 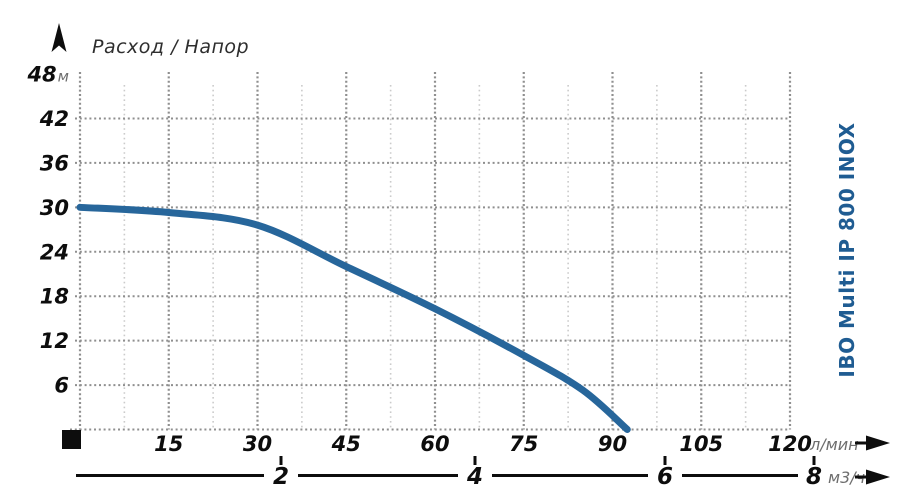 What do you see at coordinates (54, 163) in the screenshot?
I see `y-tick-label: 36` at bounding box center [54, 163].